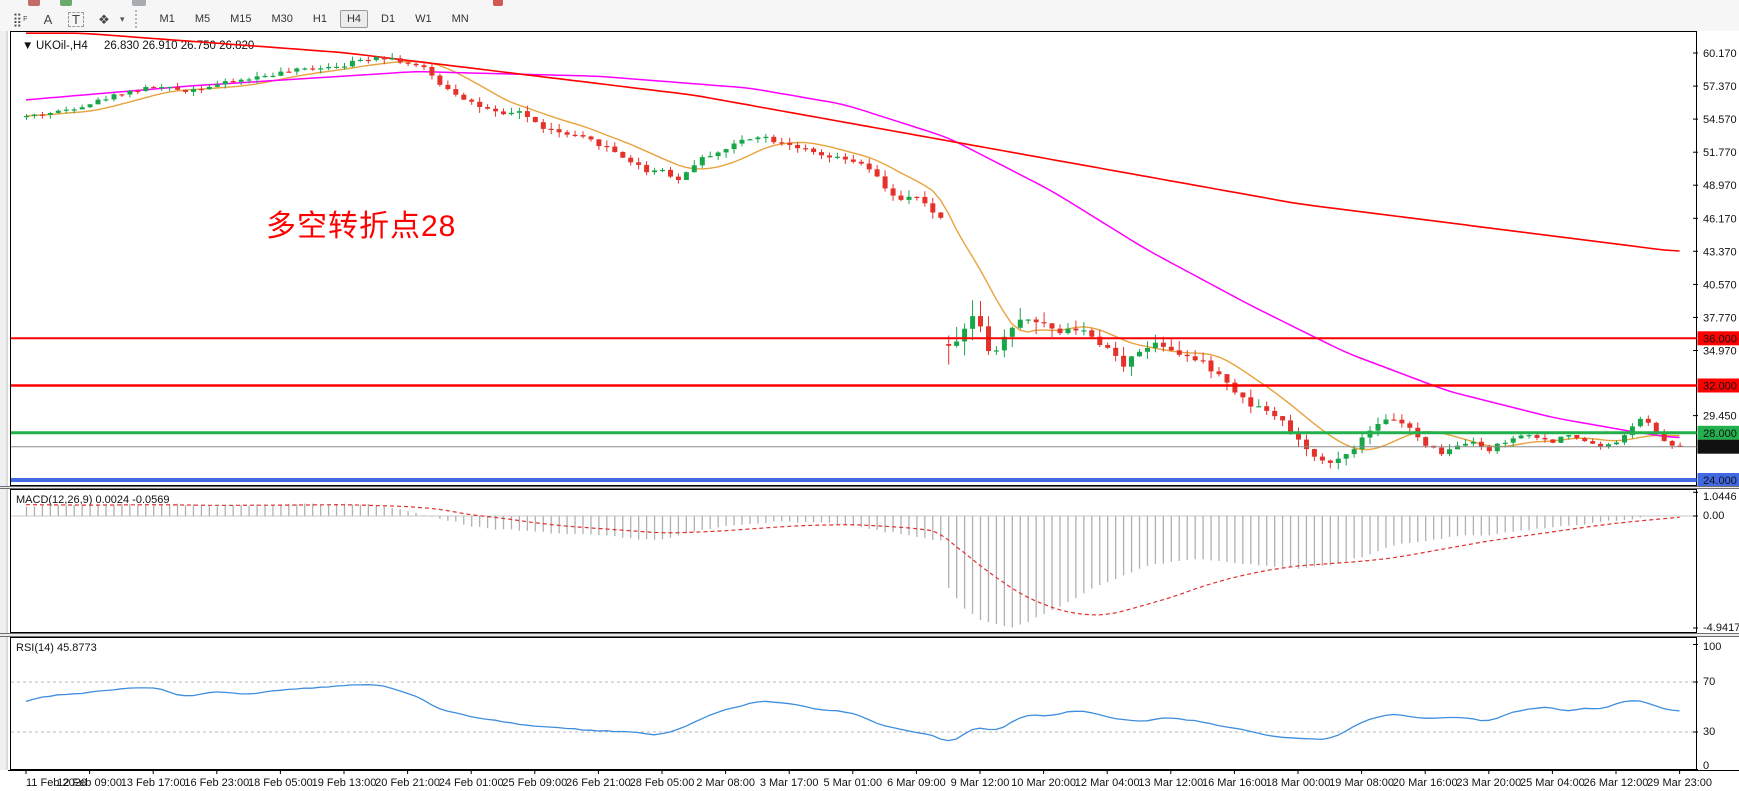 The height and width of the screenshot is (791, 1739). I want to click on x-axis-label: 16 Feb 23:00, so click(216, 783).